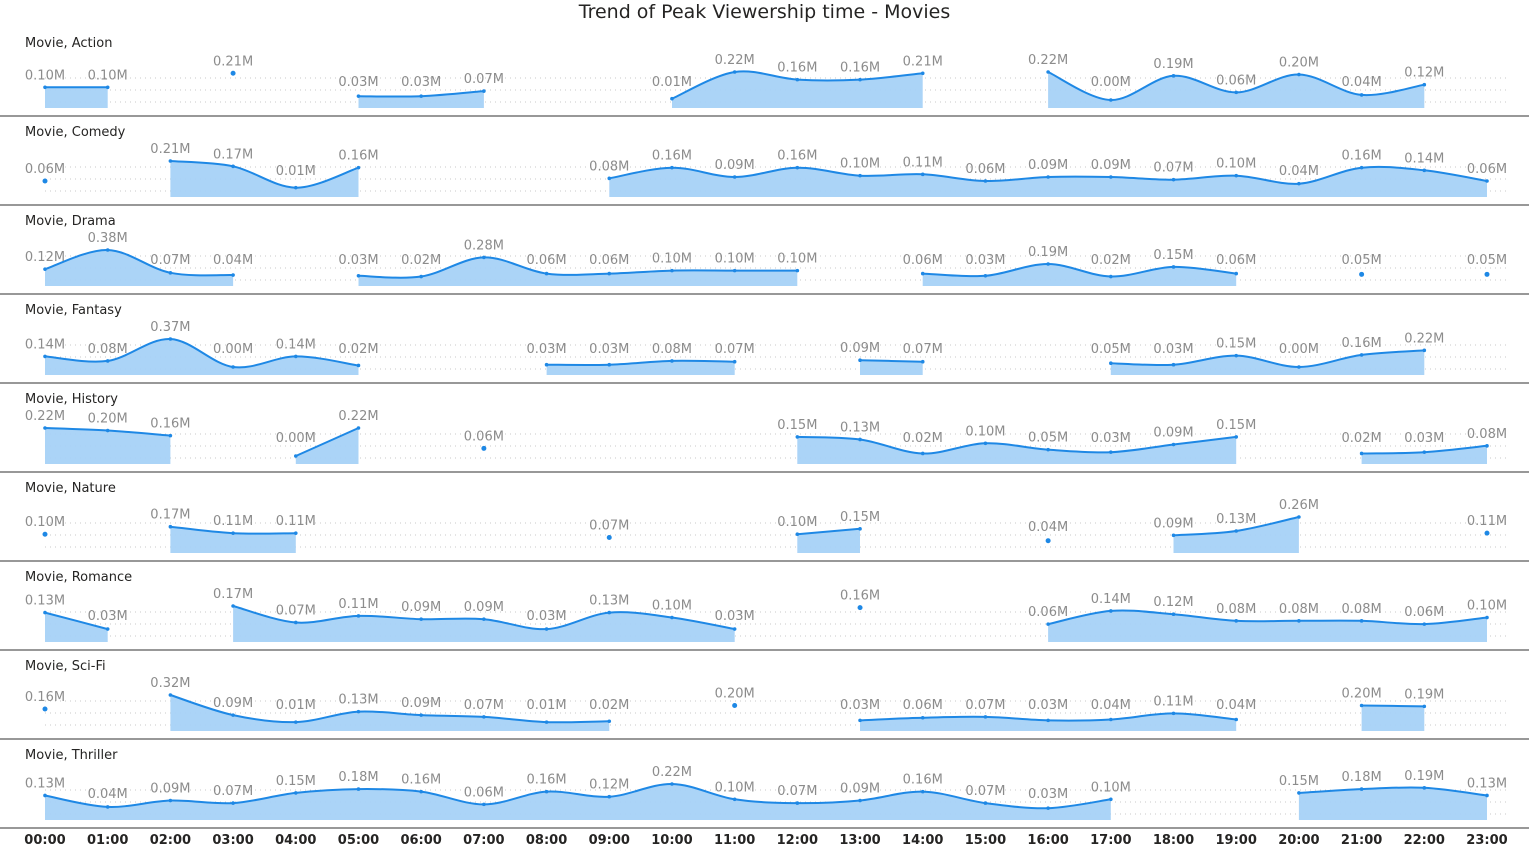  I want to click on panel-label: Movie, Fantasy, so click(73, 310).